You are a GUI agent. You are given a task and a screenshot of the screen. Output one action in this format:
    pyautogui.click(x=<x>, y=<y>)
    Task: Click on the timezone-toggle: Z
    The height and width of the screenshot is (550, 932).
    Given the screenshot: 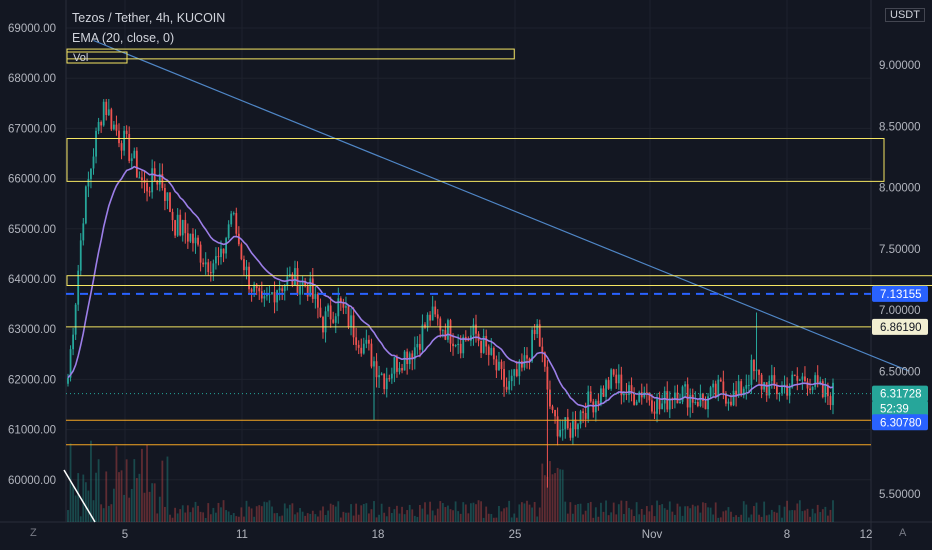 What is the action you would take?
    pyautogui.click(x=33, y=533)
    